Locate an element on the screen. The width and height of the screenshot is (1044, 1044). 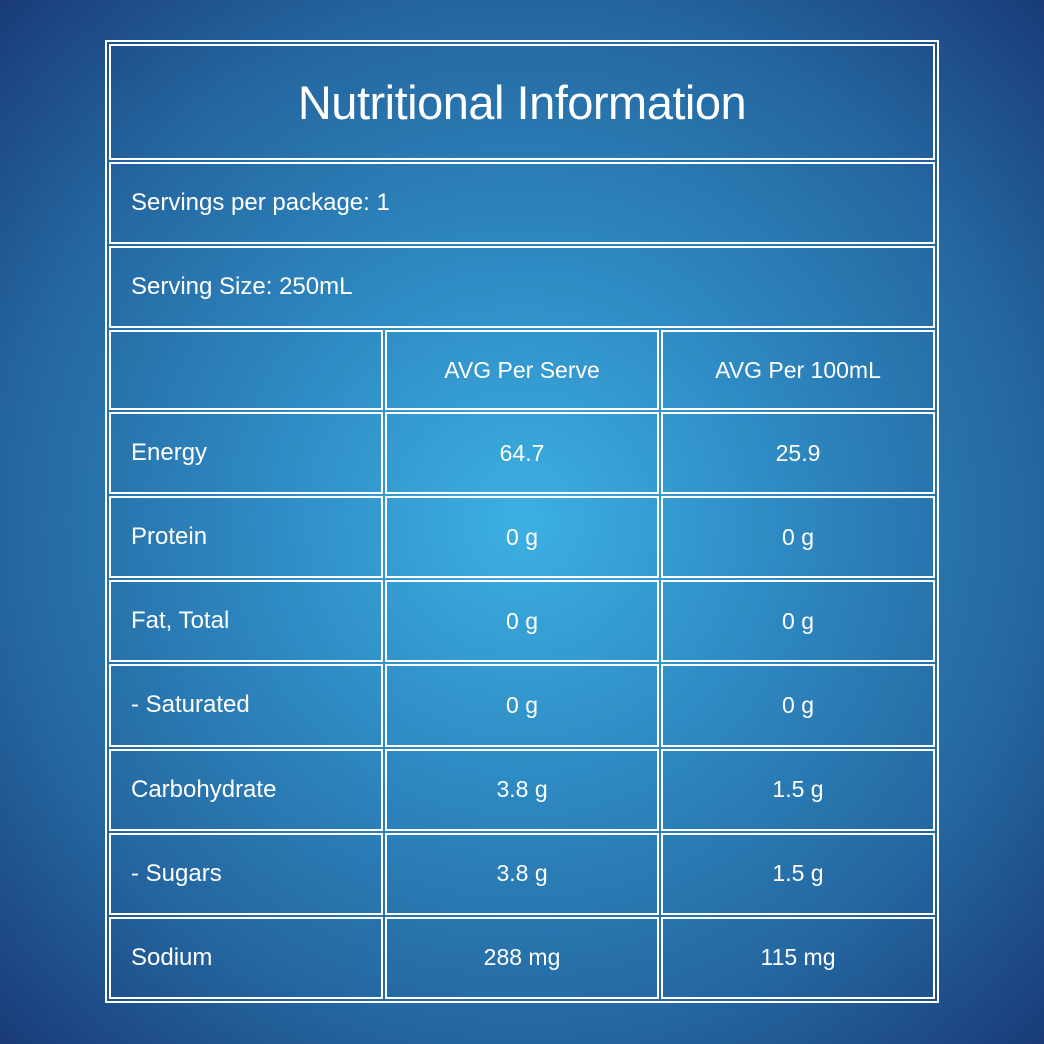
nutrient-row-protein: Protein 0 g 0 g is located at coordinates (522, 537).